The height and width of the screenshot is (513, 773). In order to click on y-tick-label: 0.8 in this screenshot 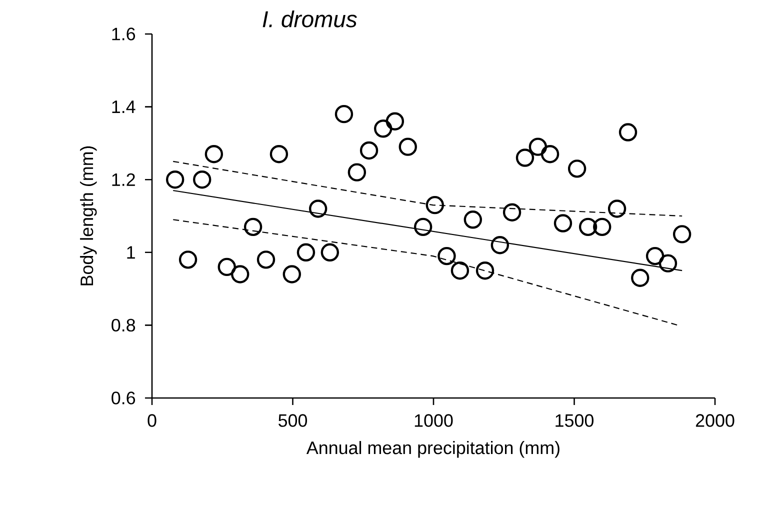, I will do `click(124, 325)`.